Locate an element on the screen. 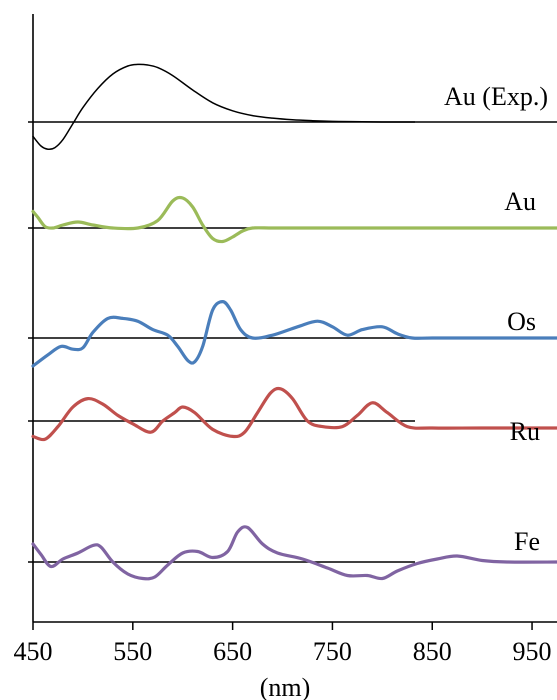 The image size is (557, 700). series-label-5: Fe is located at coordinates (527, 541).